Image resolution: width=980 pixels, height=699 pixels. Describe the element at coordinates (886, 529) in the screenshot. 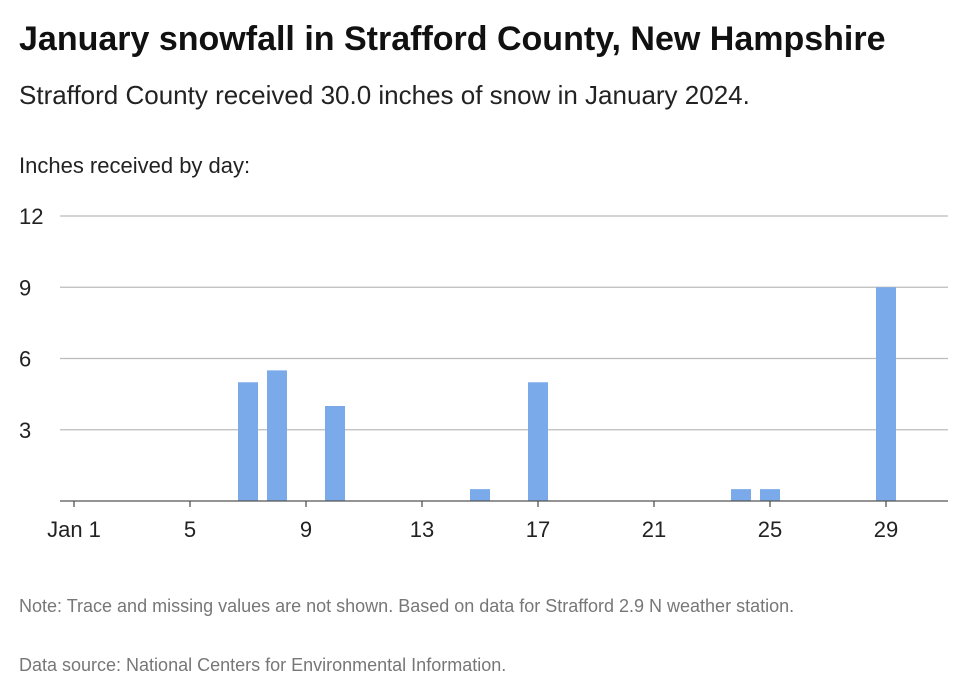

I see `x-tick-label: 29` at that location.